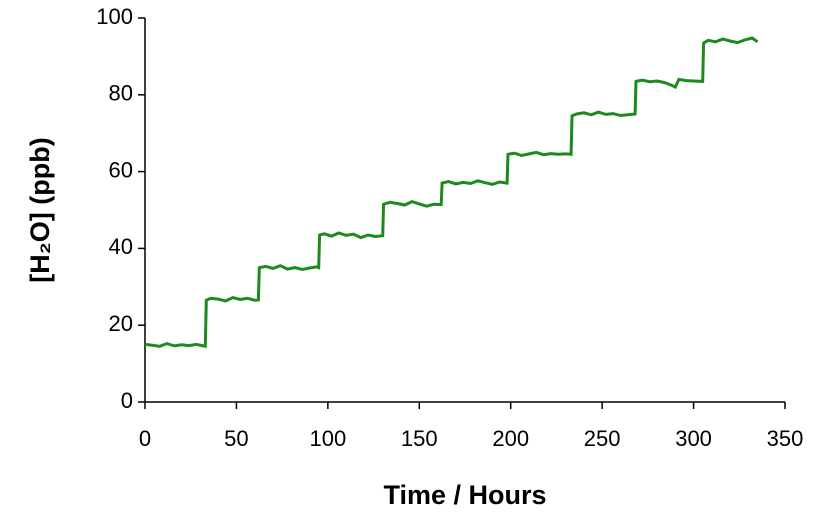  What do you see at coordinates (145, 438) in the screenshot?
I see `x-tick-label: 0` at bounding box center [145, 438].